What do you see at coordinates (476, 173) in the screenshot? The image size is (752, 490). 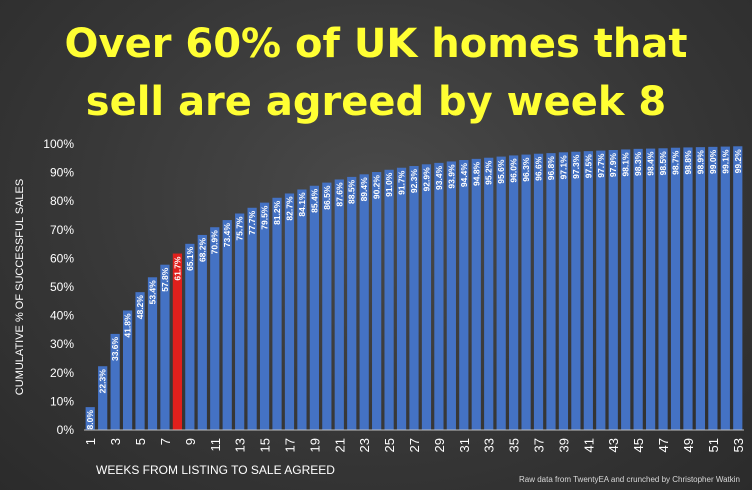 I see `bar-value-label: 94.8%` at bounding box center [476, 173].